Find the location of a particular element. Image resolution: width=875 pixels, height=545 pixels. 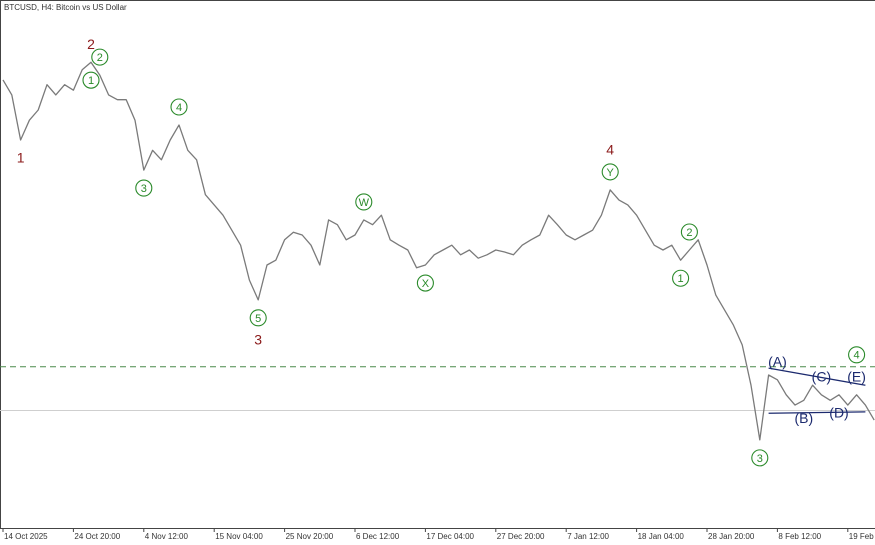

wave-label: (C) is located at coordinates (821, 377).